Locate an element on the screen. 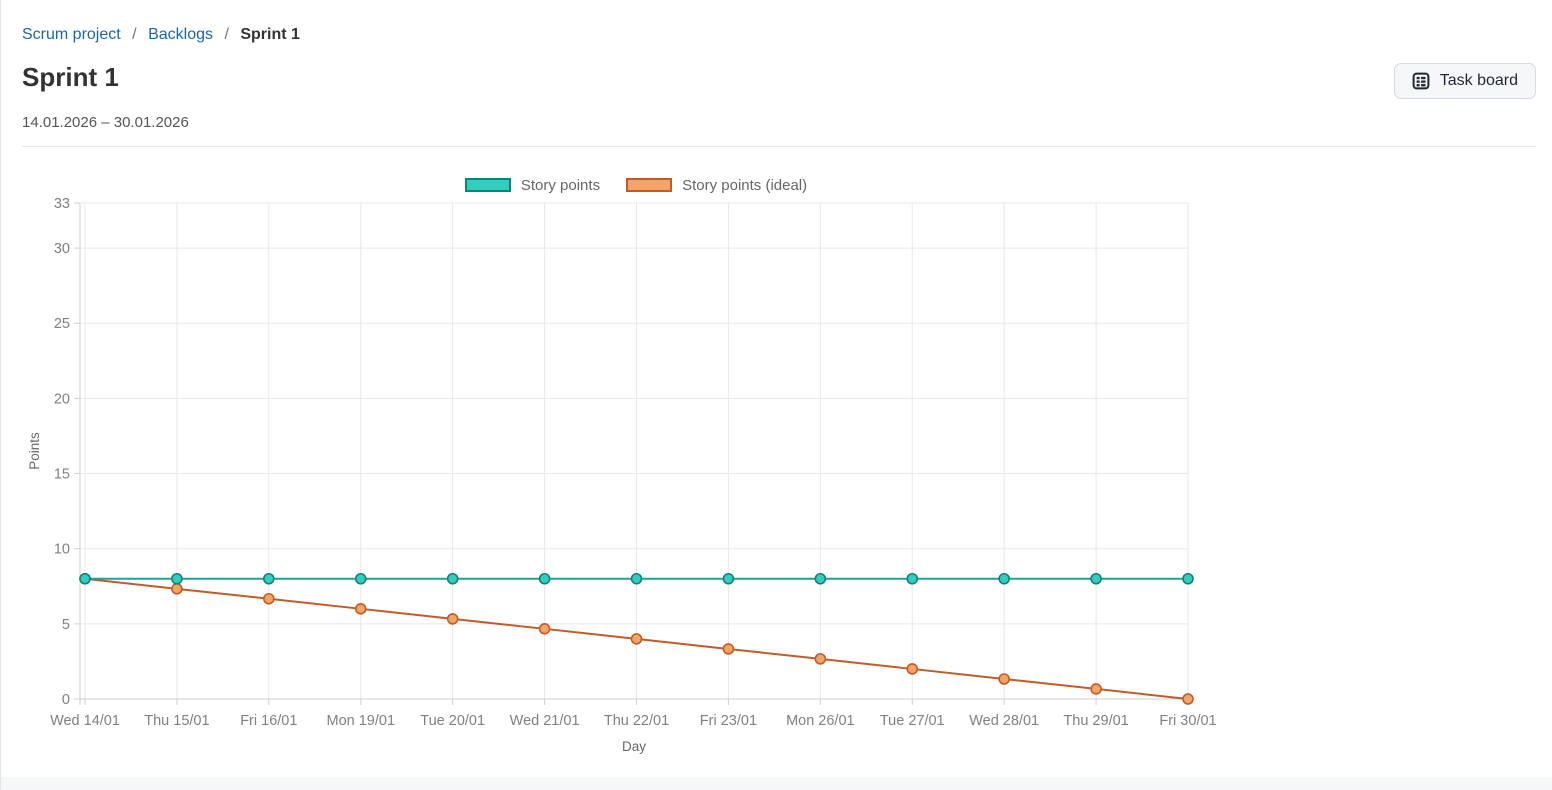 The image size is (1552, 790). chart-legend: Story points Story points (ideal) is located at coordinates (636, 185).